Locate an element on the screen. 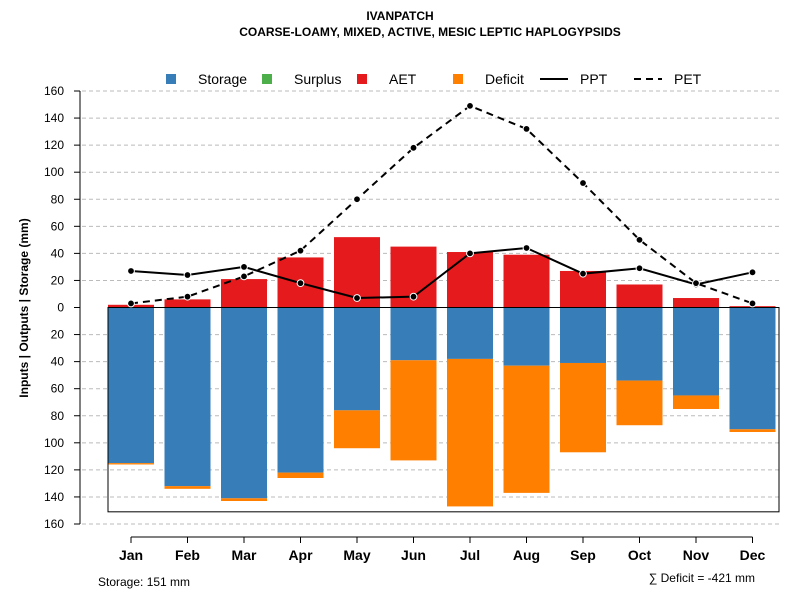 The width and height of the screenshot is (800, 600). storage-bar-apr is located at coordinates (300, 390).